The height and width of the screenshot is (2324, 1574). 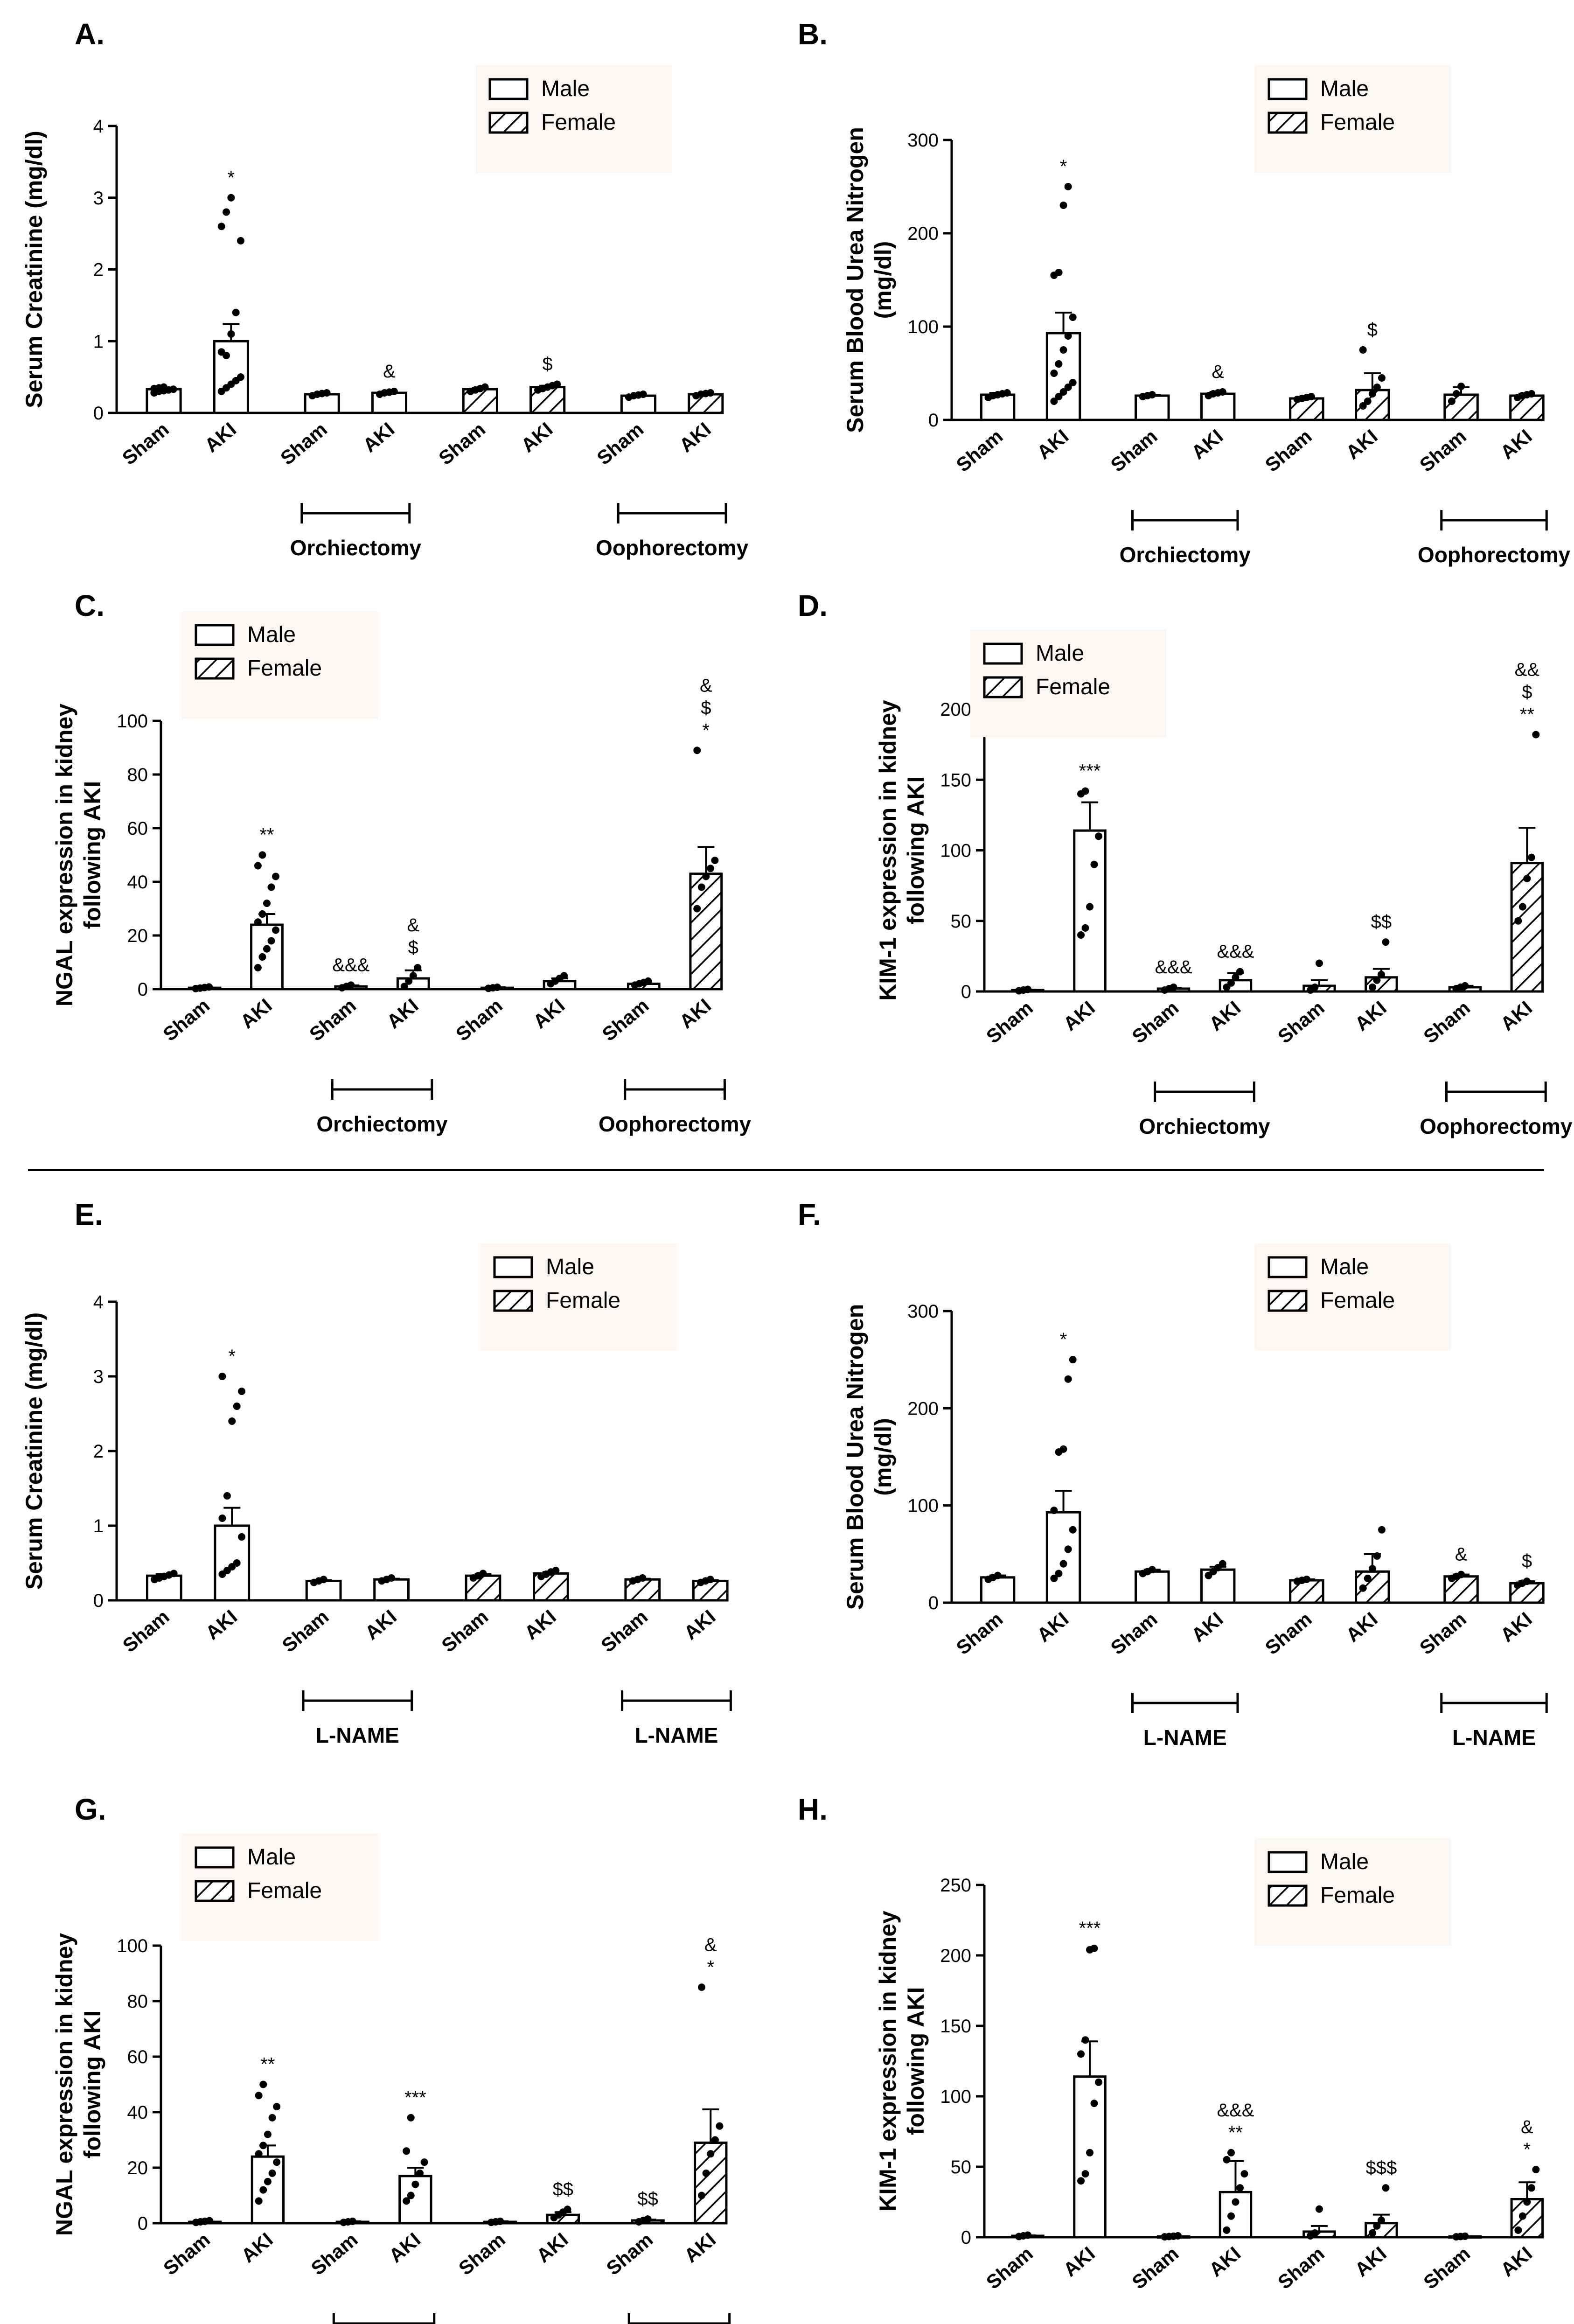 What do you see at coordinates (98, 1302) in the screenshot?
I see `y-tick-label: 4` at bounding box center [98, 1302].